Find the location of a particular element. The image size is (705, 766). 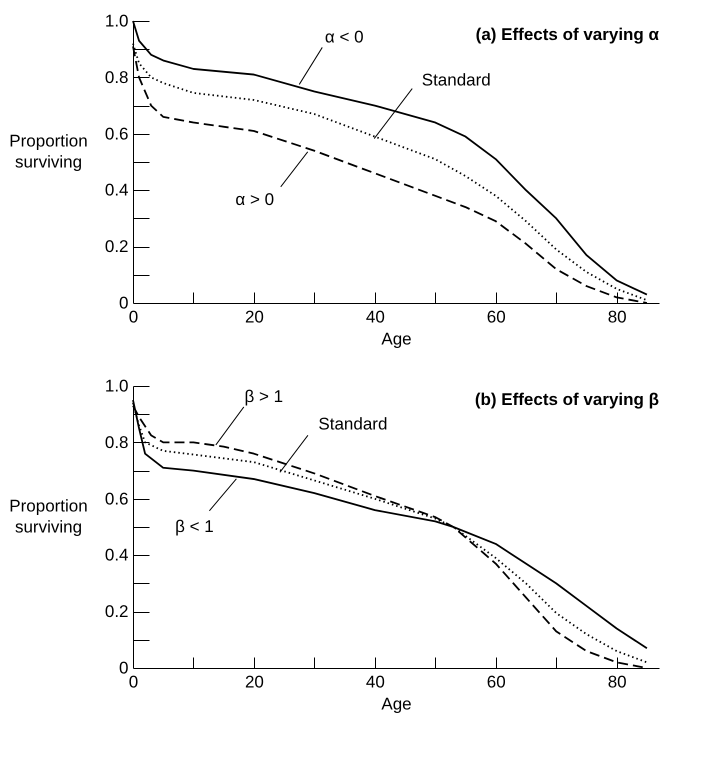

annotation: α > 0 is located at coordinates (254, 199).